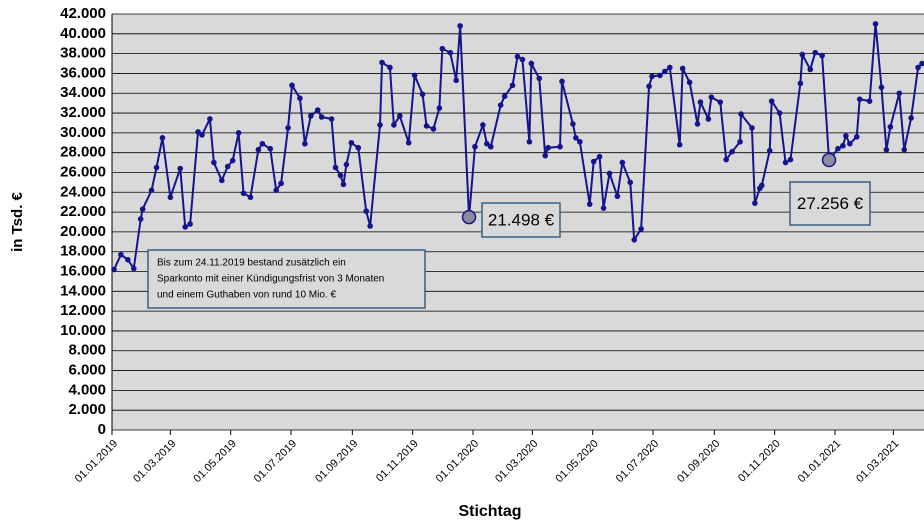 The width and height of the screenshot is (924, 528). I want to click on x-tick-label: 01.11.2020, so click(759, 461).